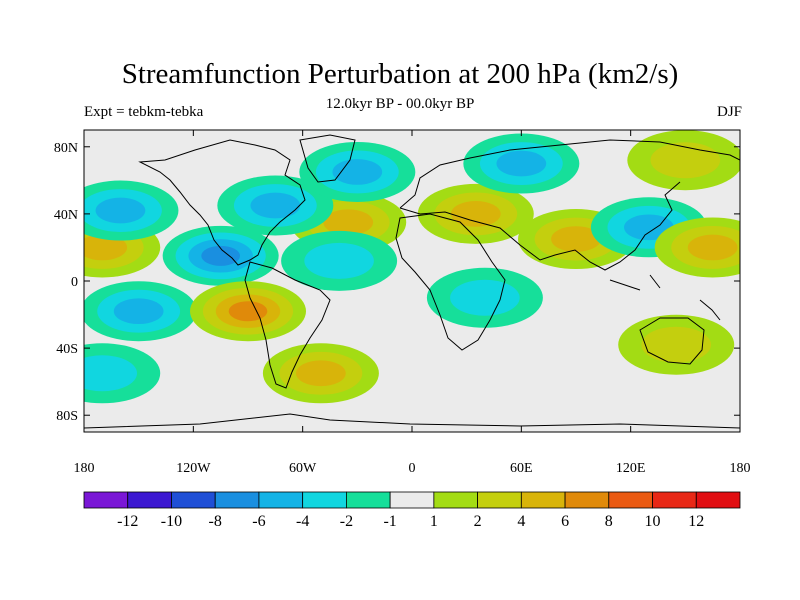 The height and width of the screenshot is (600, 800). I want to click on africa-coast, so click(450, 282).